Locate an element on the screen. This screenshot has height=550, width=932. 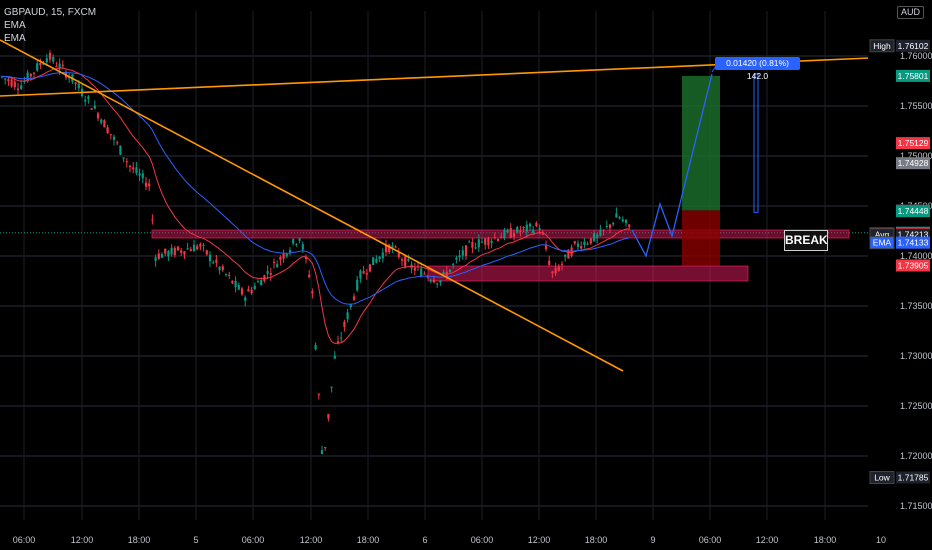
price-tag-name-box is located at coordinates (882, 243).